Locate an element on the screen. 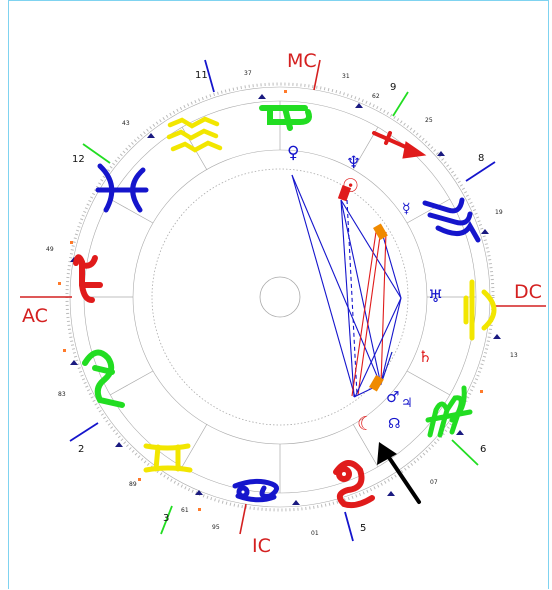  node-icon: ☊ is located at coordinates (394, 424).